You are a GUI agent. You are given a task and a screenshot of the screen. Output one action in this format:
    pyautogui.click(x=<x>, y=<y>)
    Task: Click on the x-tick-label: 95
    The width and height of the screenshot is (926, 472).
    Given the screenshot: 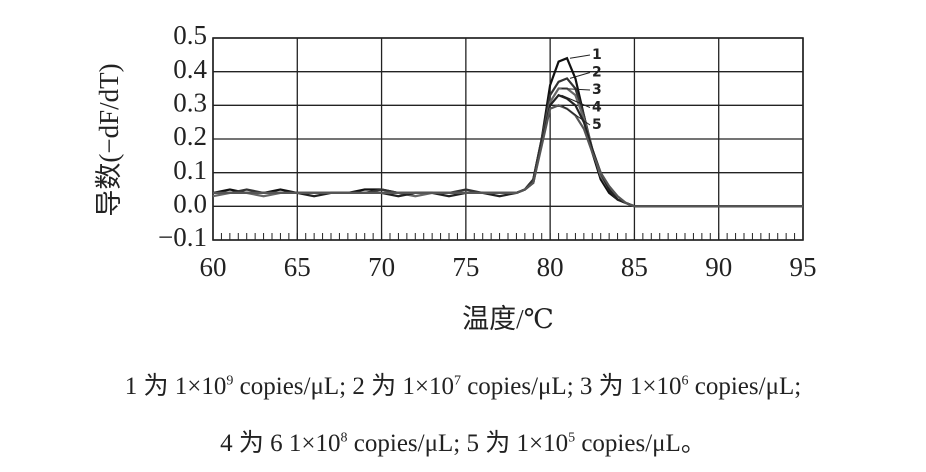 What is the action you would take?
    pyautogui.click(x=803, y=267)
    